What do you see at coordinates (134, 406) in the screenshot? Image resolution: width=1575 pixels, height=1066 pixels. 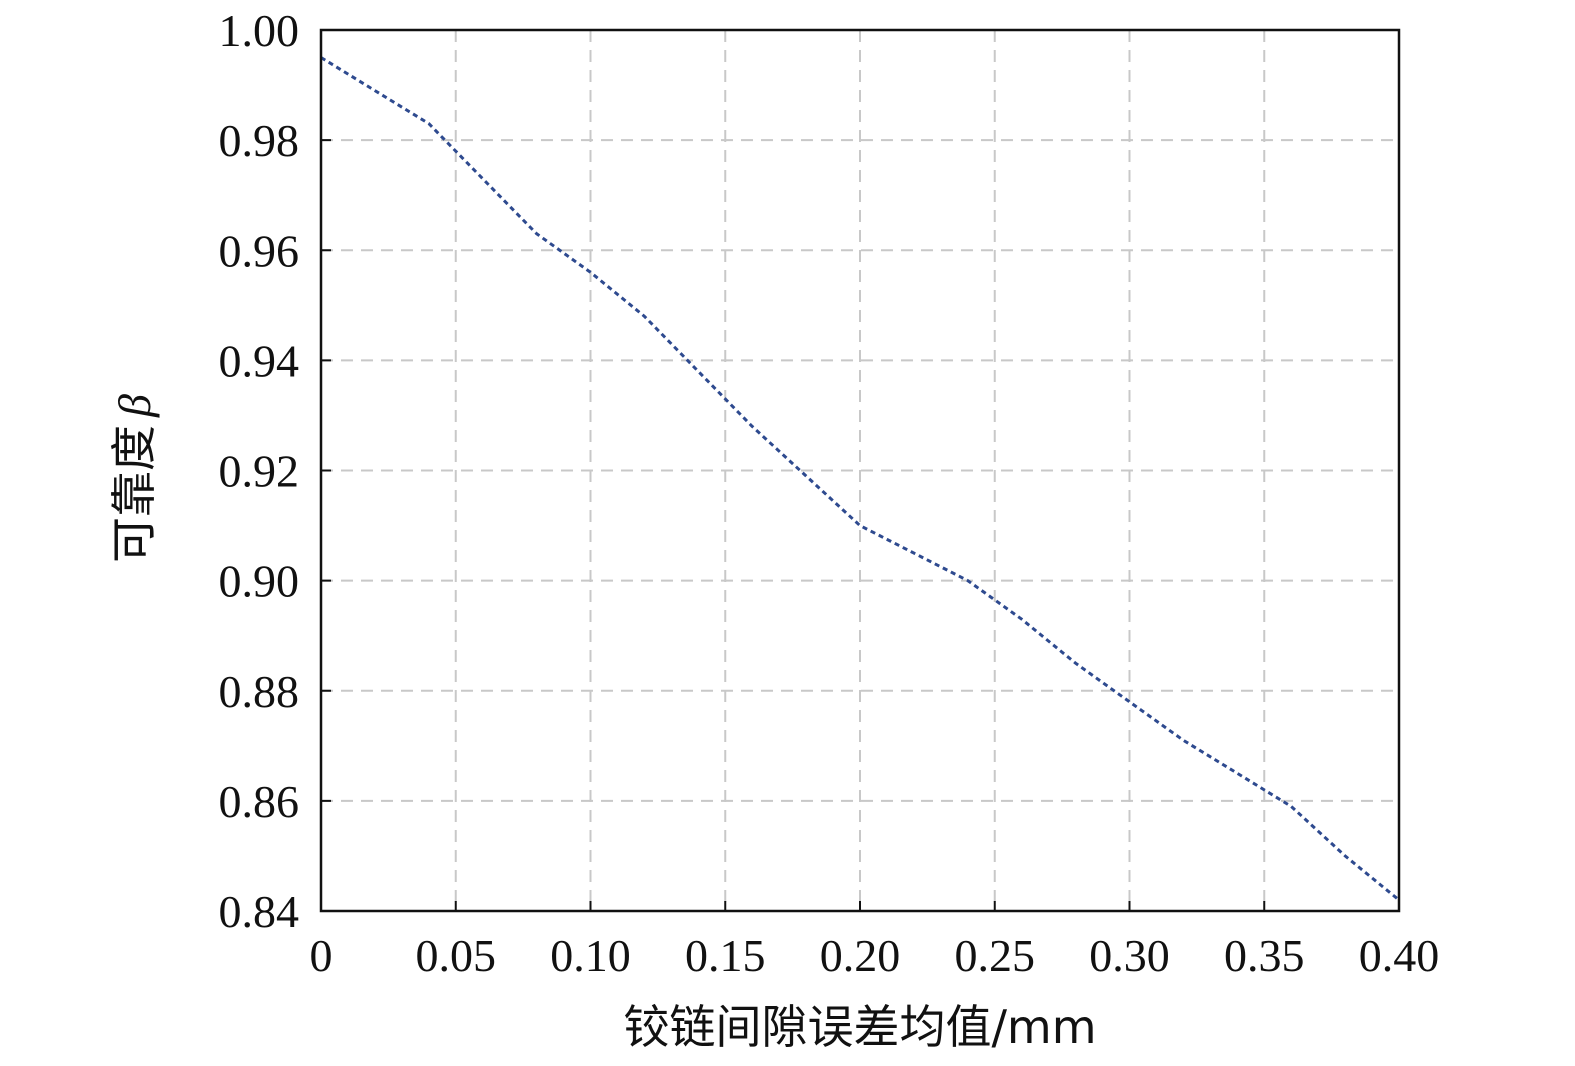 I see `y-axis-title-symbol: β` at bounding box center [134, 406].